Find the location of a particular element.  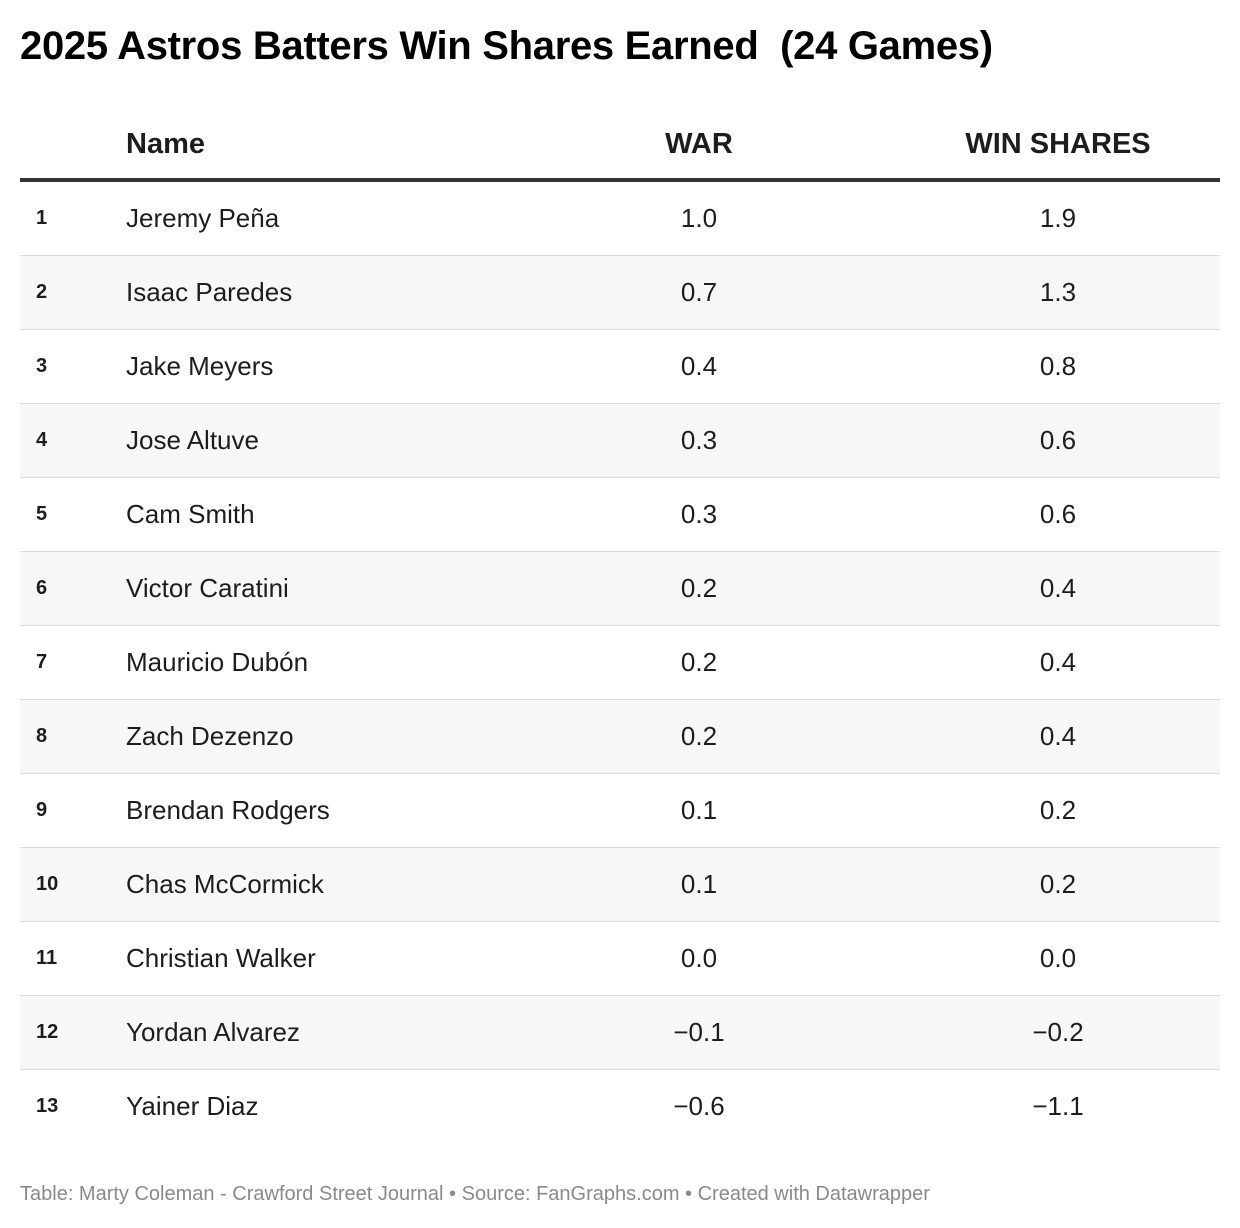

name-cell: Chas McCormick is located at coordinates (225, 884).